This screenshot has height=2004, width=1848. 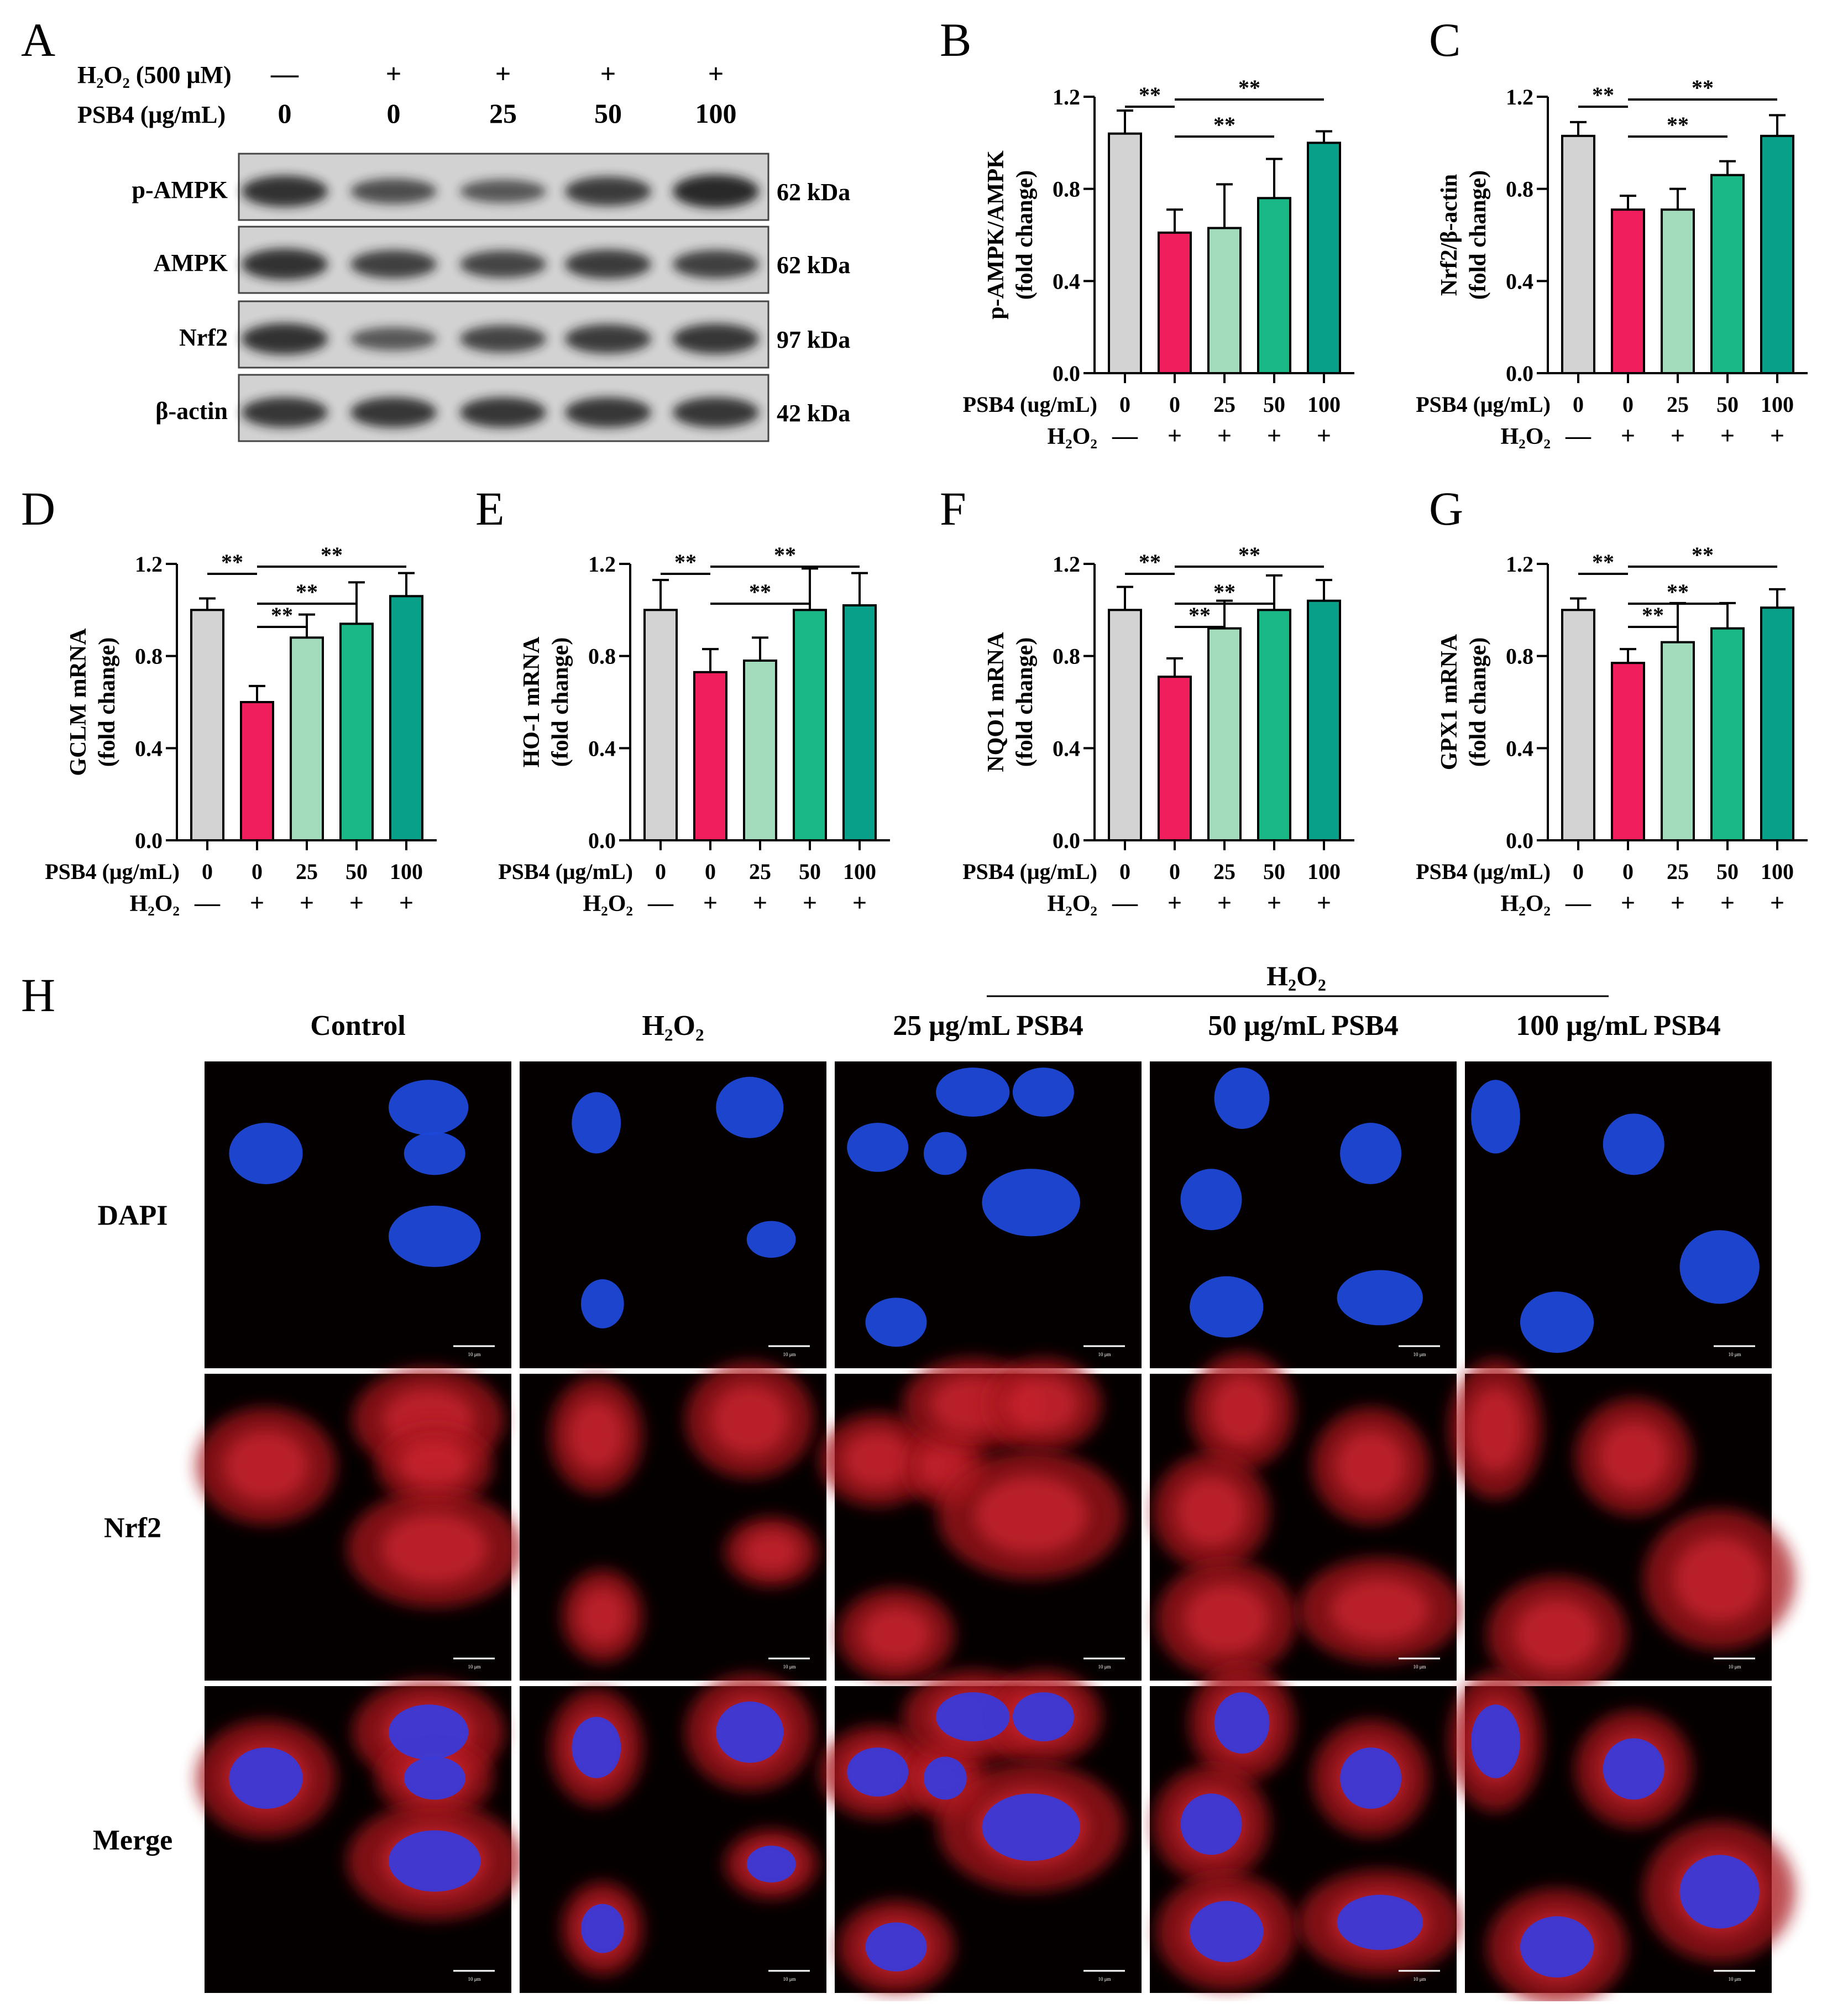 I want to click on y-axis-label: GCLM mRNA (fold change), so click(x=93, y=702).